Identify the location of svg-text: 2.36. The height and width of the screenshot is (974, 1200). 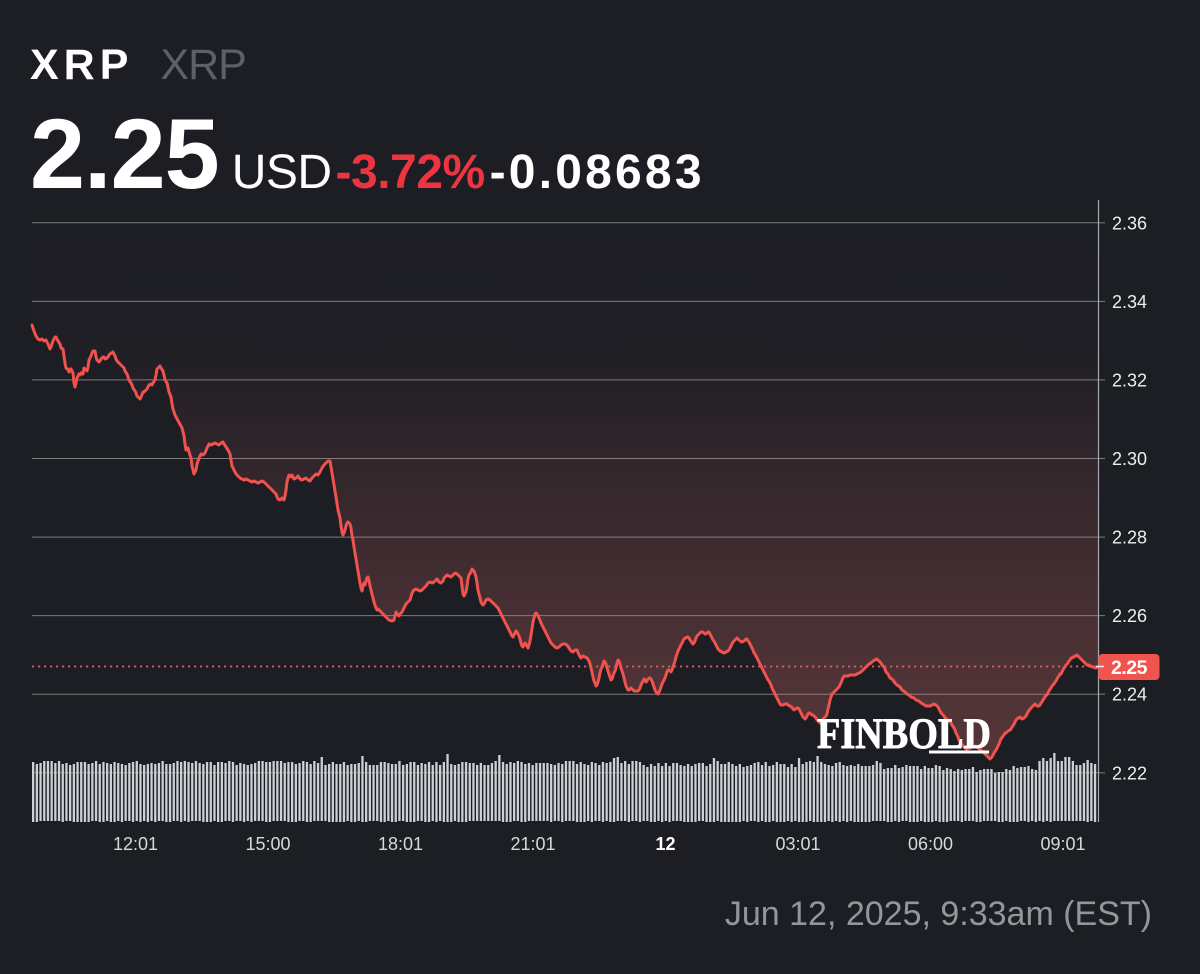
(1129, 223).